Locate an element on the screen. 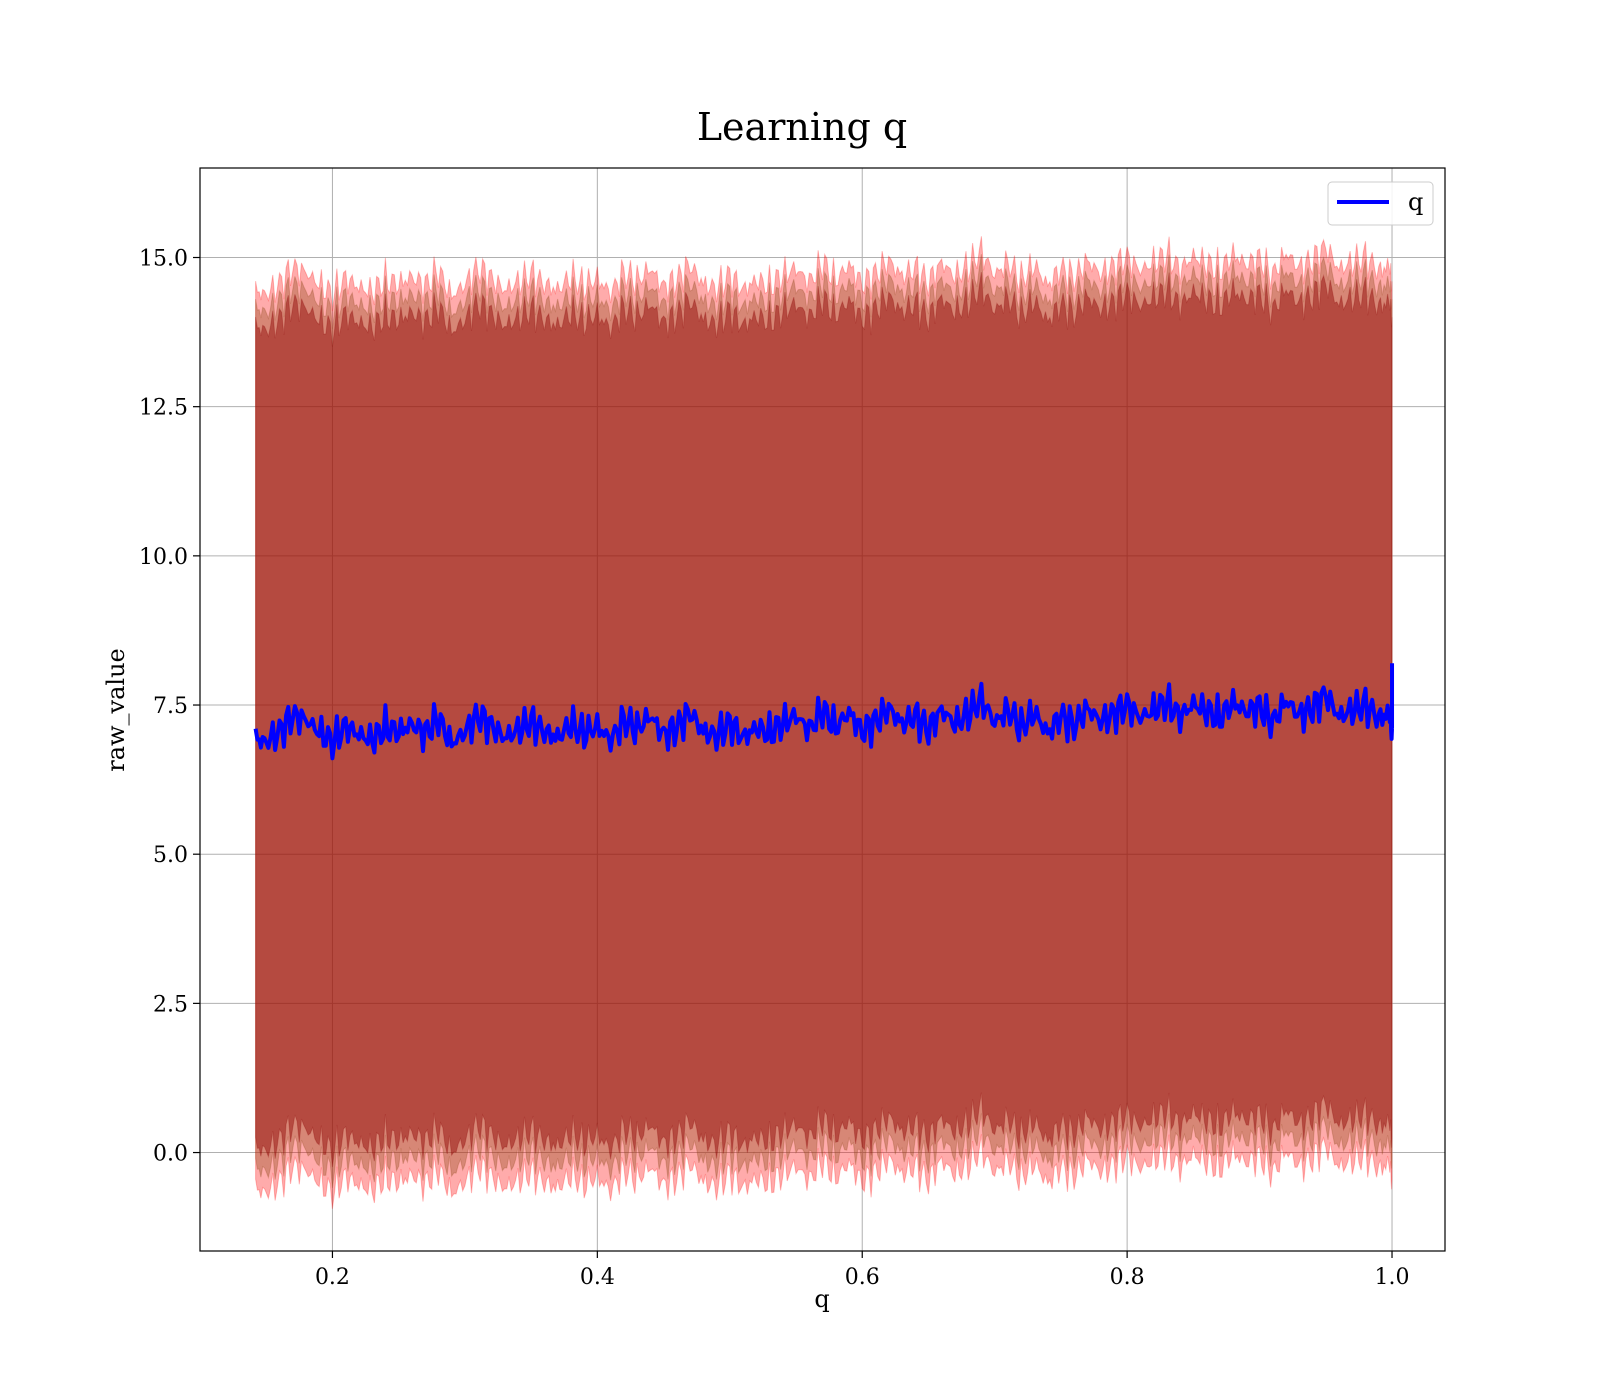 This screenshot has width=1600, height=1400. x-axis-label: q is located at coordinates (821, 1299).